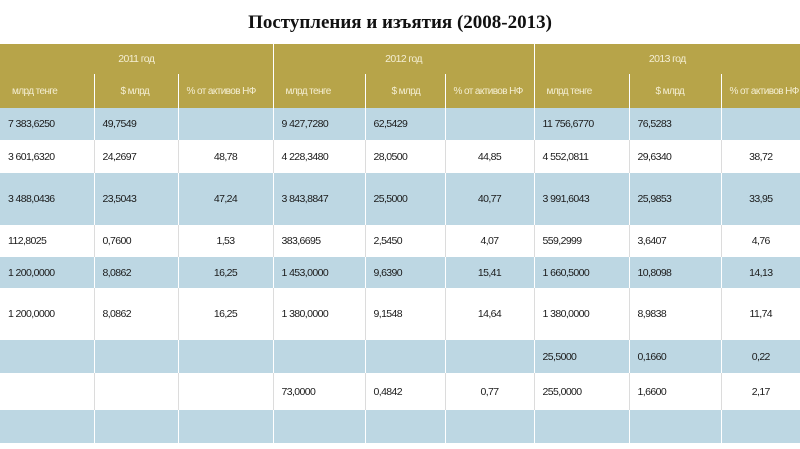 The height and width of the screenshot is (449, 800). What do you see at coordinates (760, 391) in the screenshot?
I see `table-cell: 2,17` at bounding box center [760, 391].